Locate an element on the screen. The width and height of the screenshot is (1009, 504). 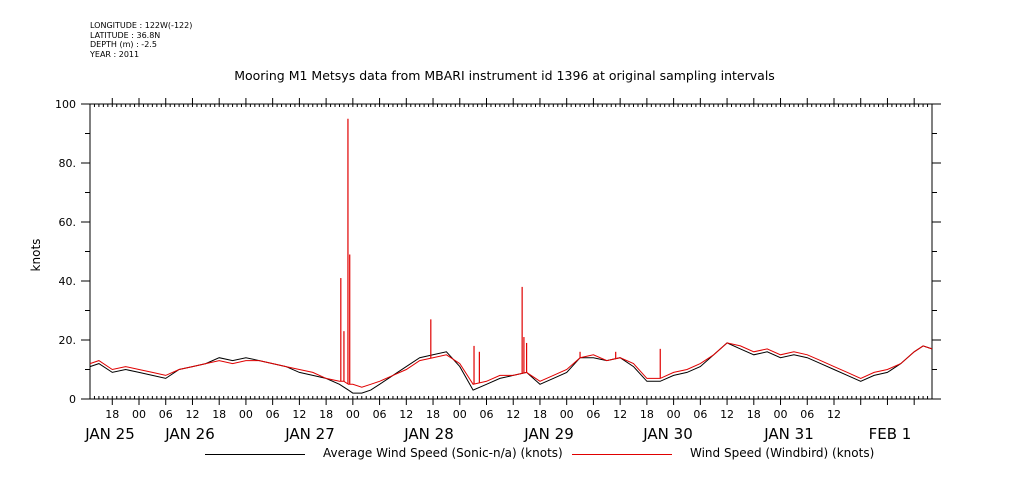
y-tick-label: 40. is located at coordinates (68, 281).